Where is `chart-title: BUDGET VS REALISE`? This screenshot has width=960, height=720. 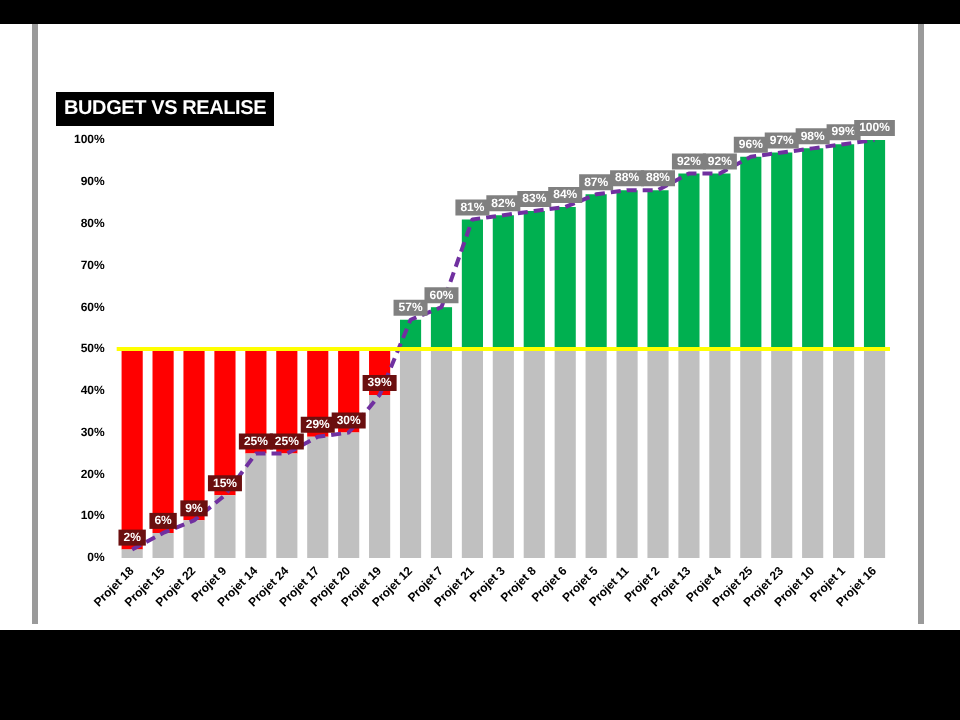
chart-title: BUDGET VS REALISE is located at coordinates (165, 109).